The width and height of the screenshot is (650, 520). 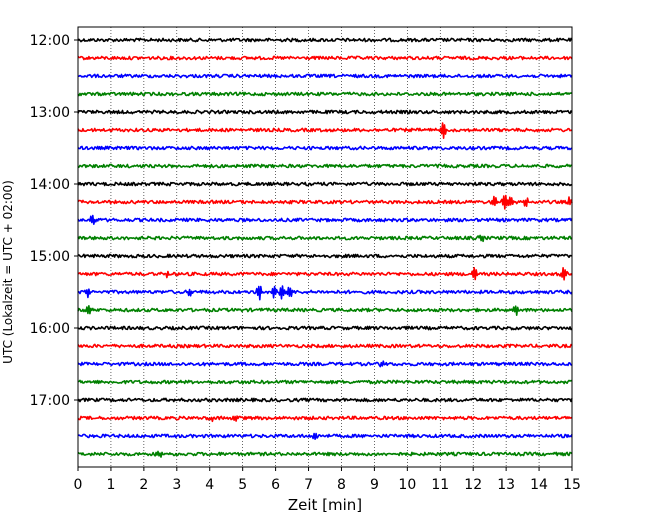 I want to click on x-tick-label: 4, so click(x=209, y=485).